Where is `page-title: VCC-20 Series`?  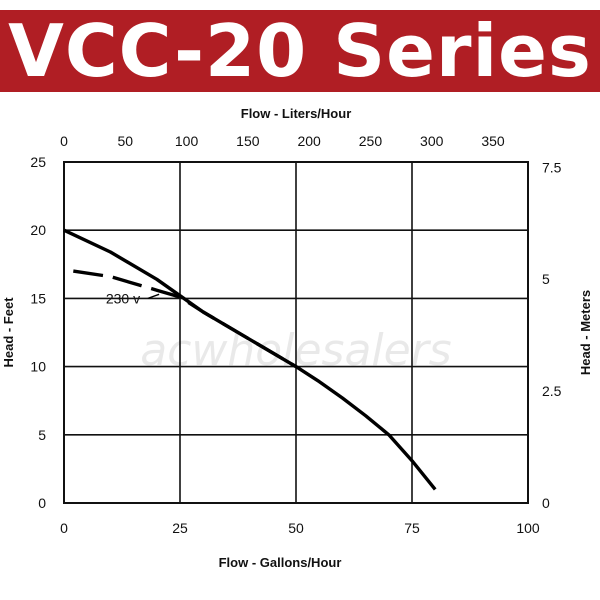 page-title: VCC-20 Series is located at coordinates (300, 51).